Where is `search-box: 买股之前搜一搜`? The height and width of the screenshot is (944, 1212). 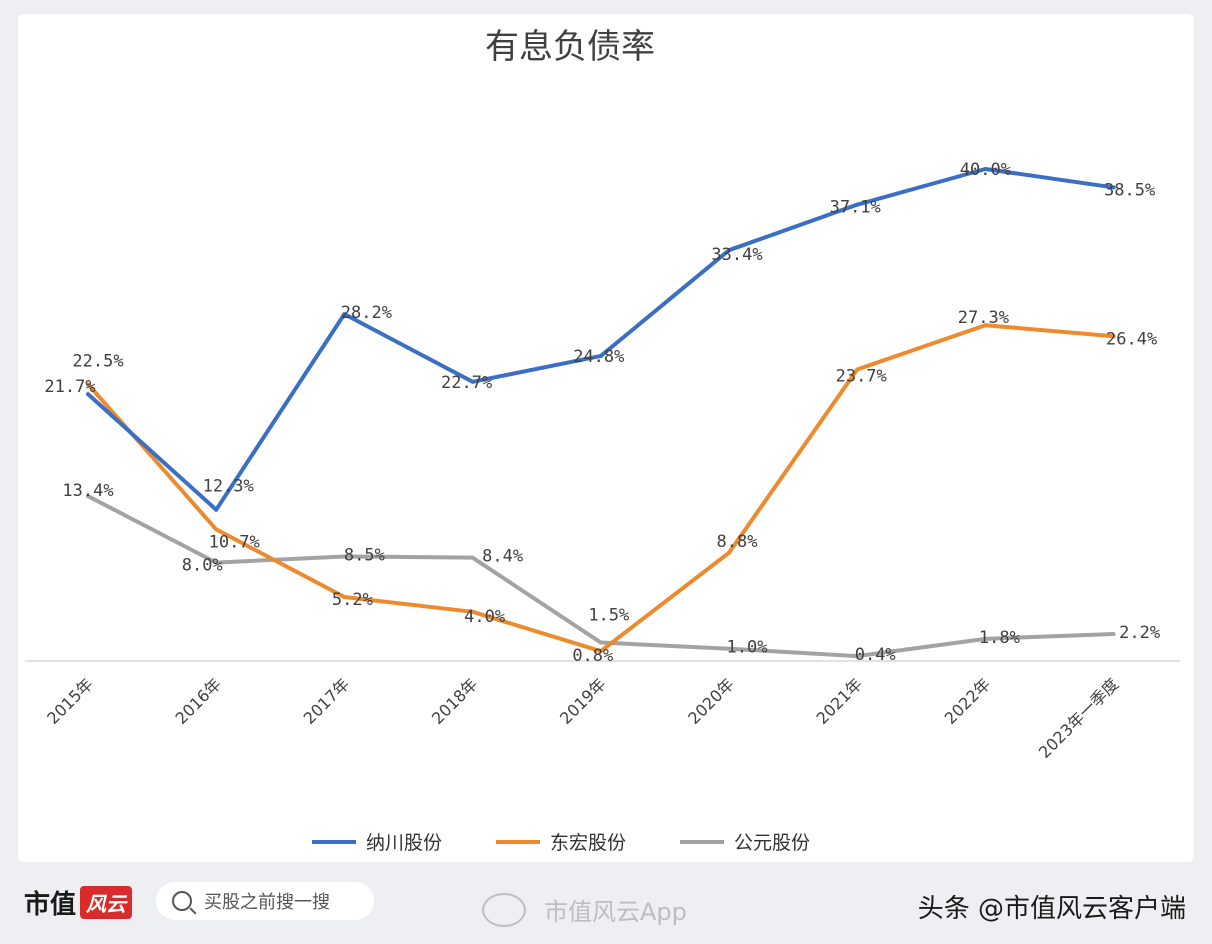
search-box: 买股之前搜一搜 is located at coordinates (265, 901).